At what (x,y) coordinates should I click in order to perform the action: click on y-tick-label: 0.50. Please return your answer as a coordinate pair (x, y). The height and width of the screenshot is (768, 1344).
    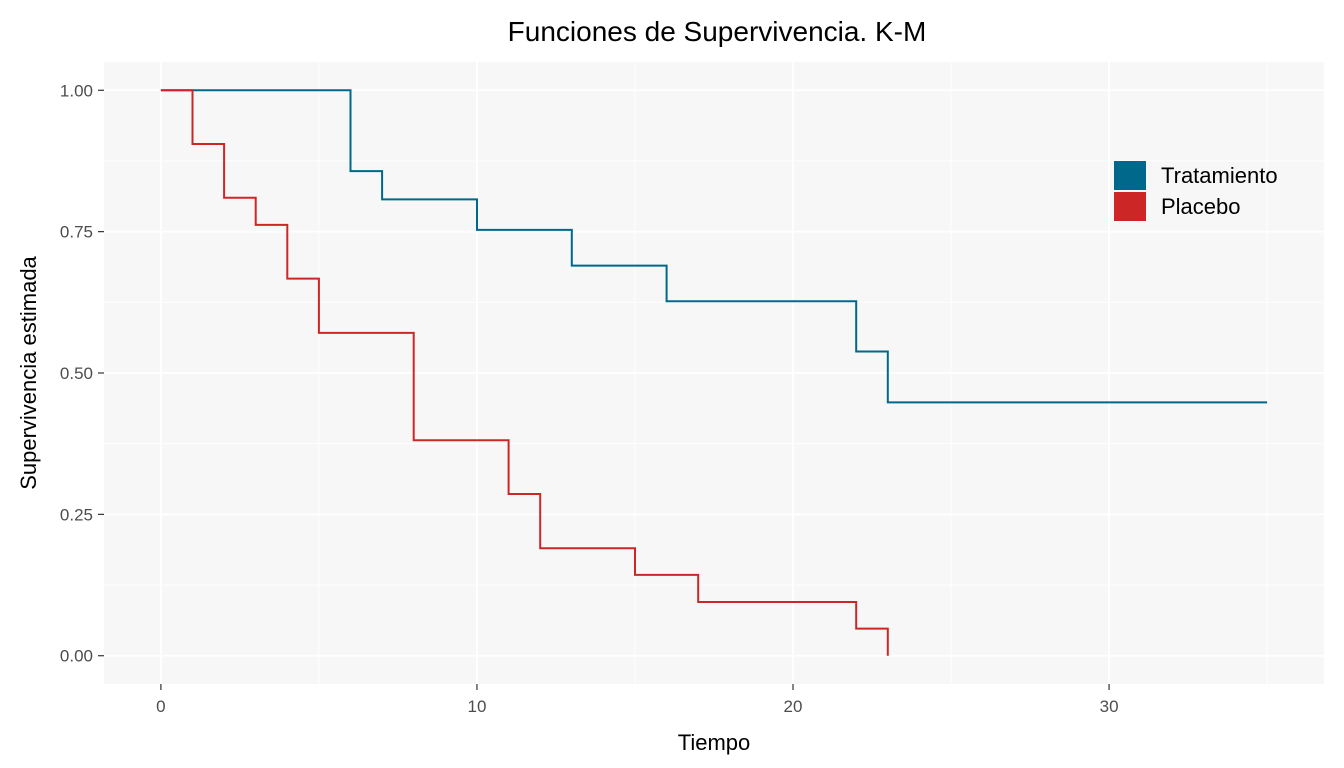
    Looking at the image, I should click on (76, 373).